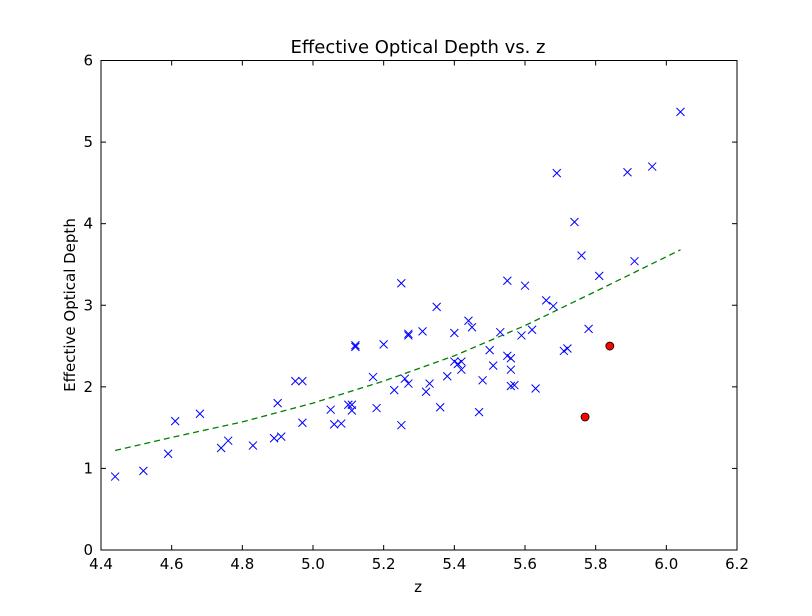 The width and height of the screenshot is (812, 616). I want to click on x-tick-label: 5.8, so click(596, 564).